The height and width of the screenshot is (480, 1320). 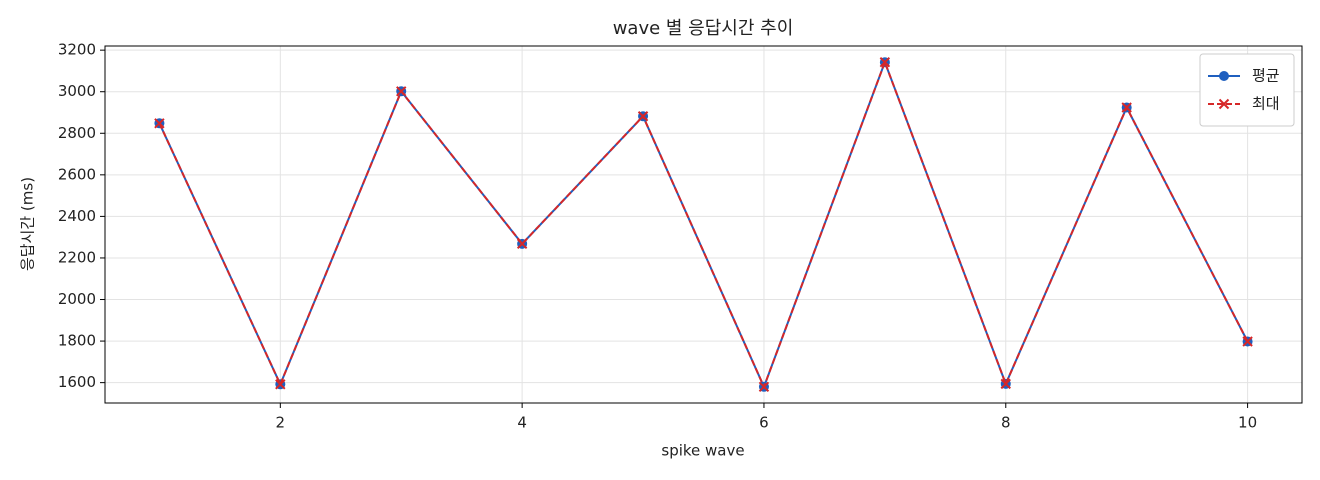 I want to click on y-tick-label: 2200, so click(x=77, y=257).